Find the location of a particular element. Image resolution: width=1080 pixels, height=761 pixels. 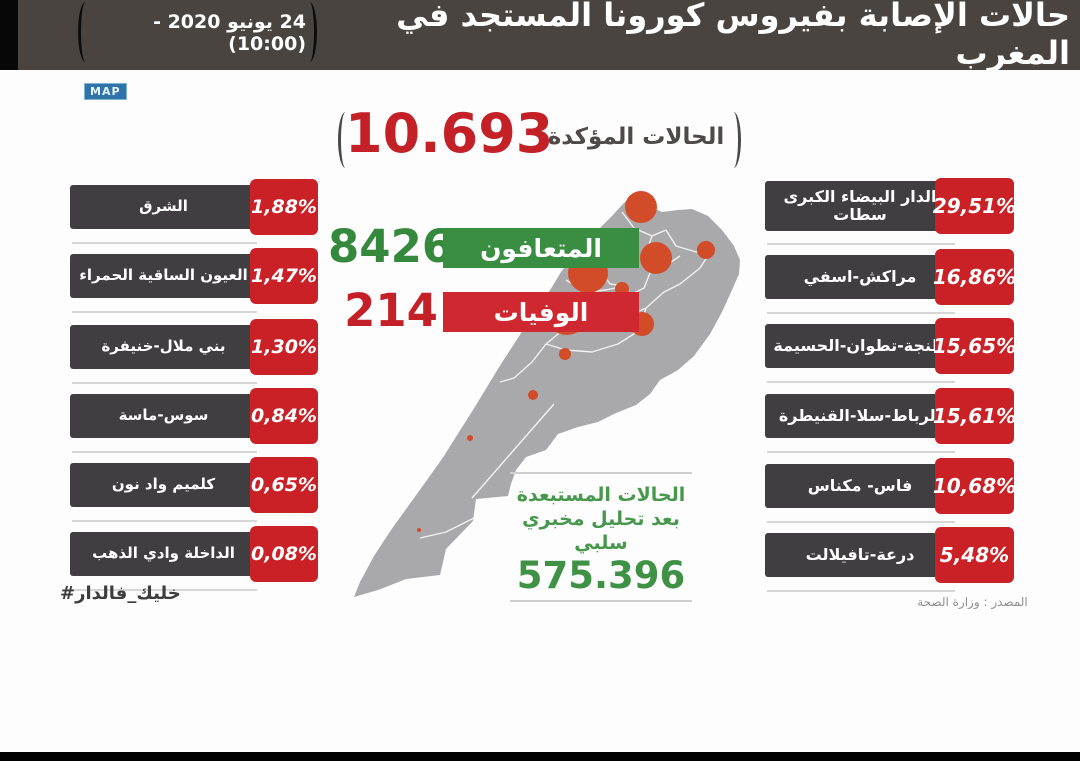

region-percent-badge: 29,51% is located at coordinates (974, 206).